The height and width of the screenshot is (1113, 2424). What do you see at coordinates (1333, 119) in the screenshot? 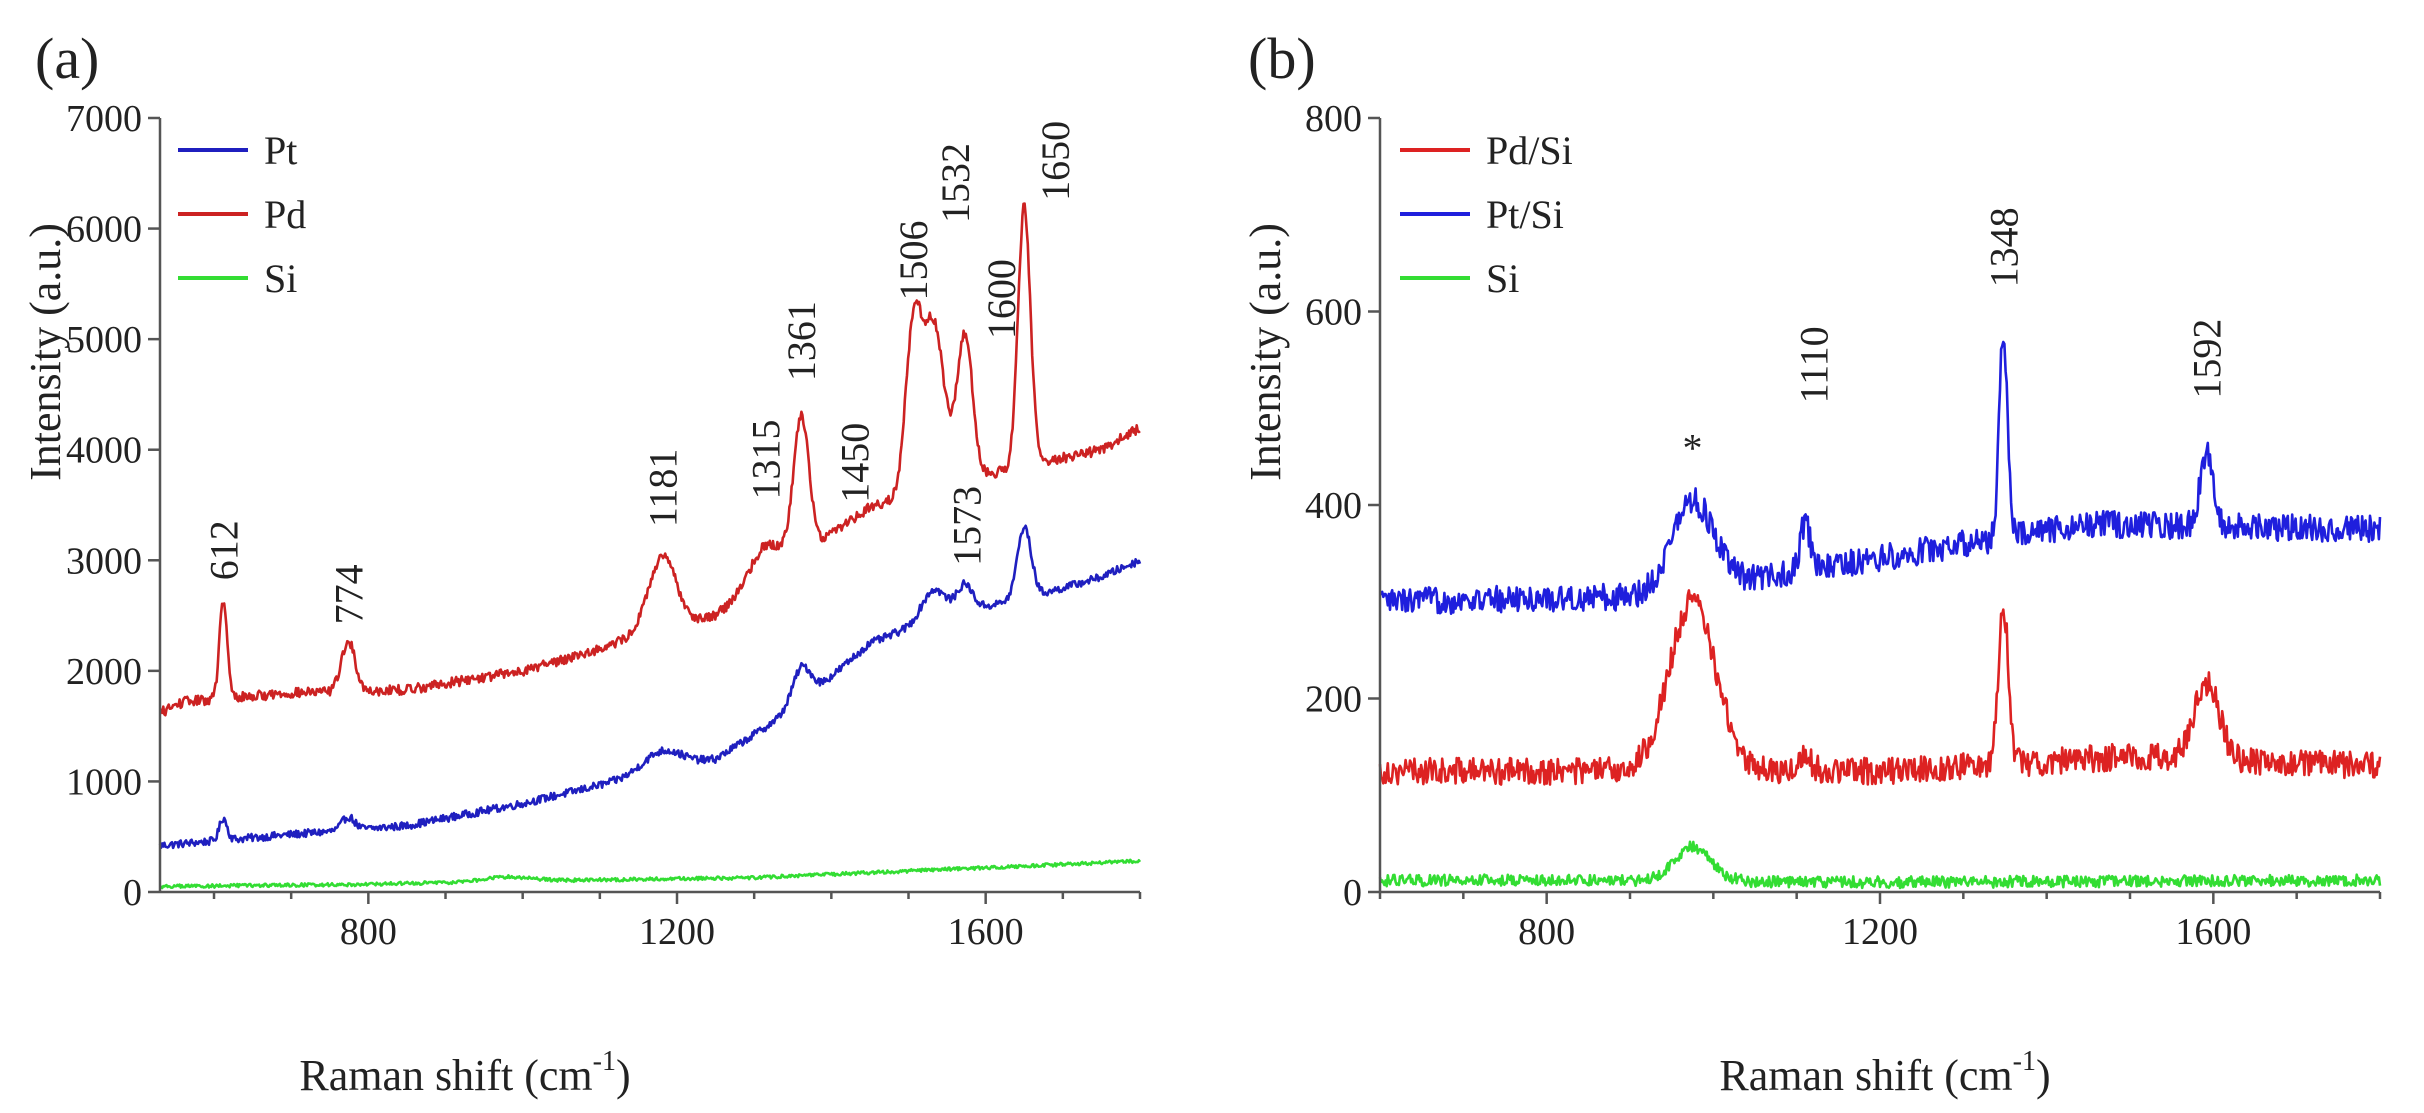
I see `y-tick-label: 800` at bounding box center [1333, 119].